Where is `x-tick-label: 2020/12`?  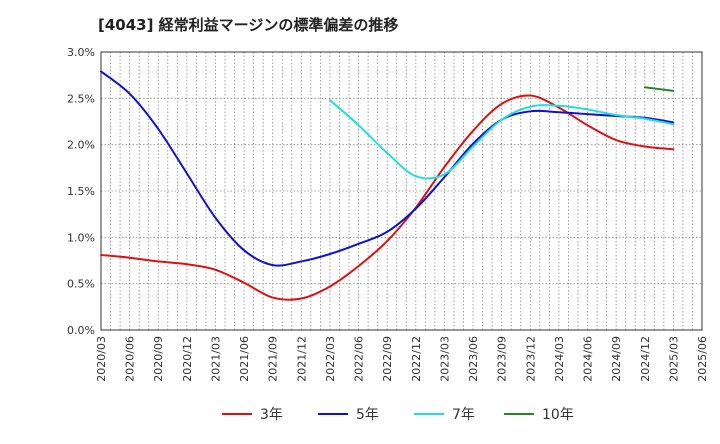
x-tick-label: 2020/12 is located at coordinates (187, 359).